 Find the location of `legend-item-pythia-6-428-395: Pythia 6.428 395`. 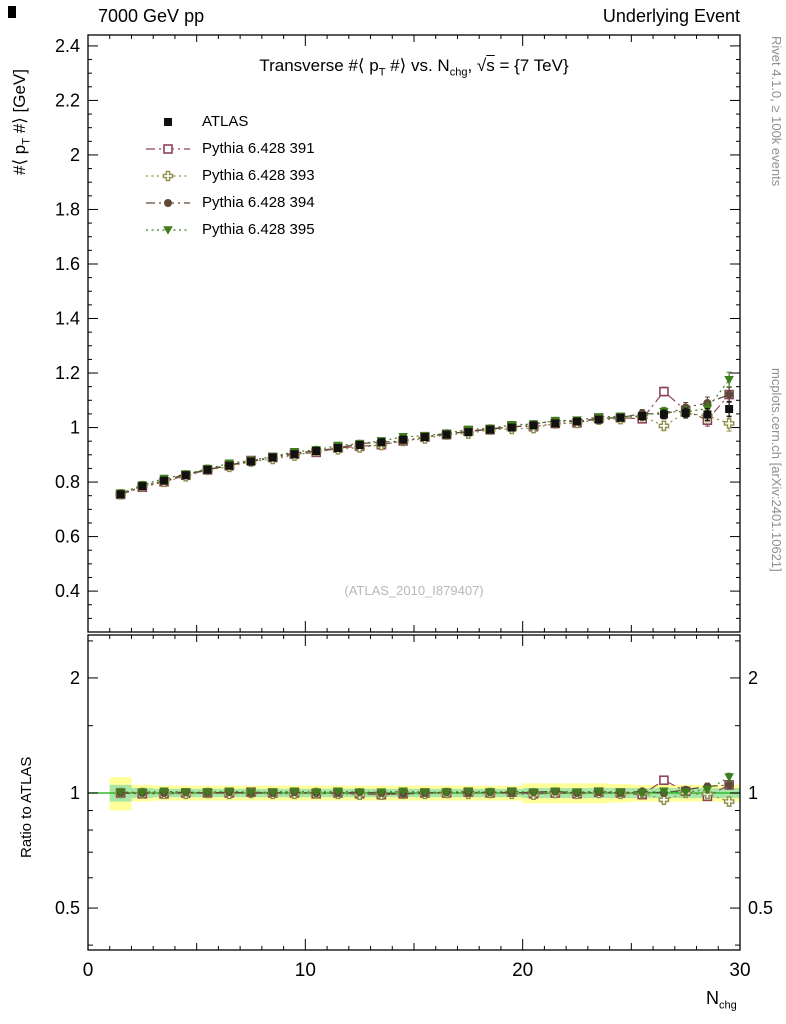

legend-item-pythia-6-428-395: Pythia 6.428 395 is located at coordinates (229, 229).